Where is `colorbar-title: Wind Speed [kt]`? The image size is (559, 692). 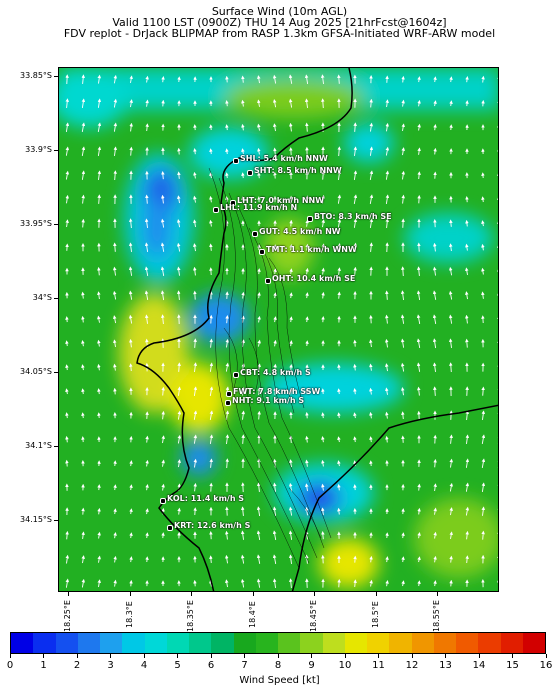 colorbar-title: Wind Speed [kt] is located at coordinates (279, 680).